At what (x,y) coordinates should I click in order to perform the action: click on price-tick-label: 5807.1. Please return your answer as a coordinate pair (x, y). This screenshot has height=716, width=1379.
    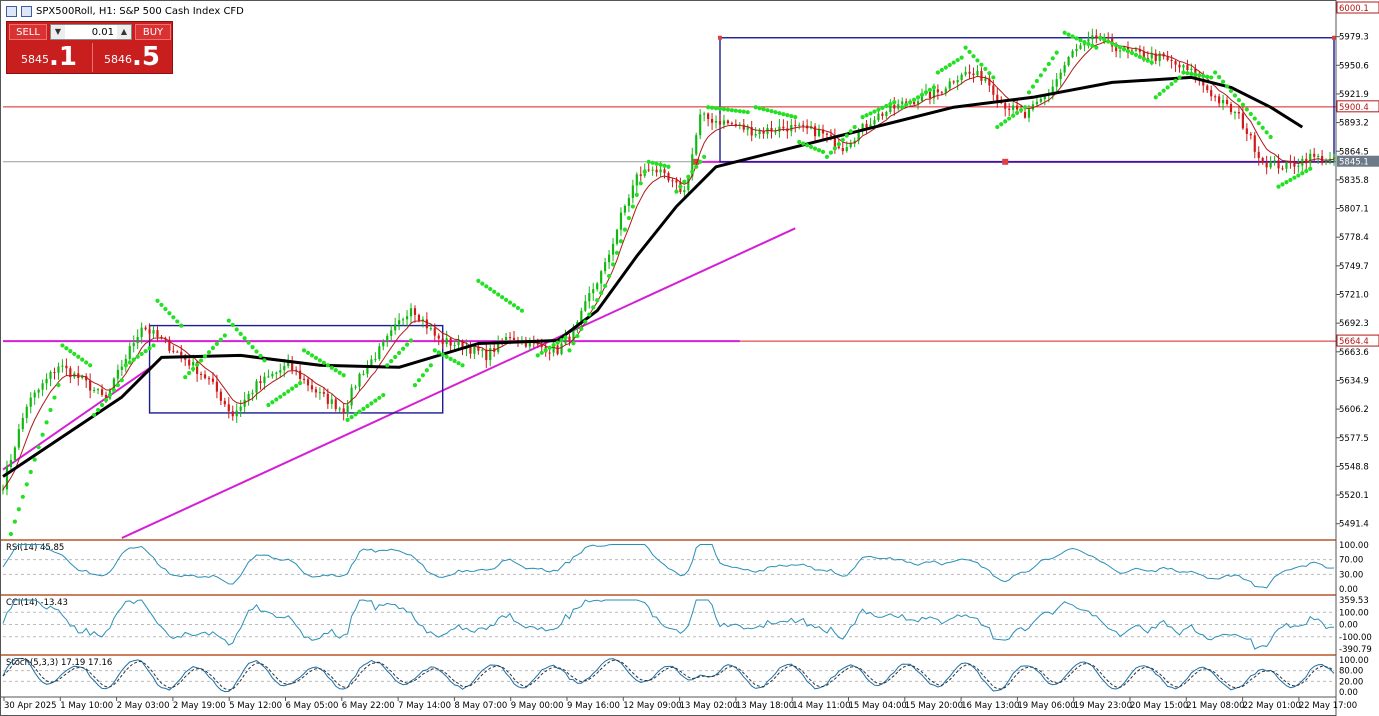
    Looking at the image, I should click on (1354, 210).